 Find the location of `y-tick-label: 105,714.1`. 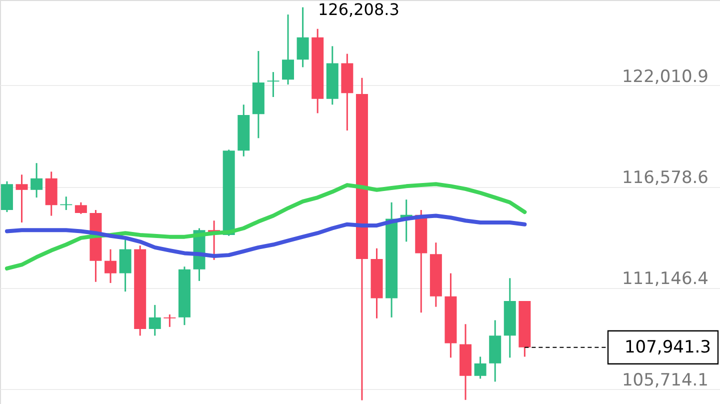

y-tick-label: 105,714.1 is located at coordinates (665, 380).